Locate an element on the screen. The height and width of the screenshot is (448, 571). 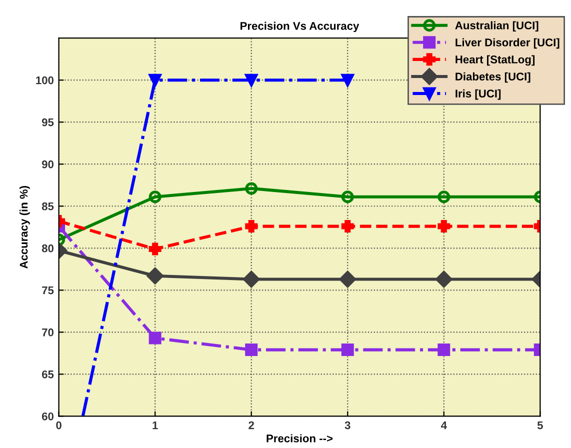
y-tick-label: 70 is located at coordinates (48, 332).